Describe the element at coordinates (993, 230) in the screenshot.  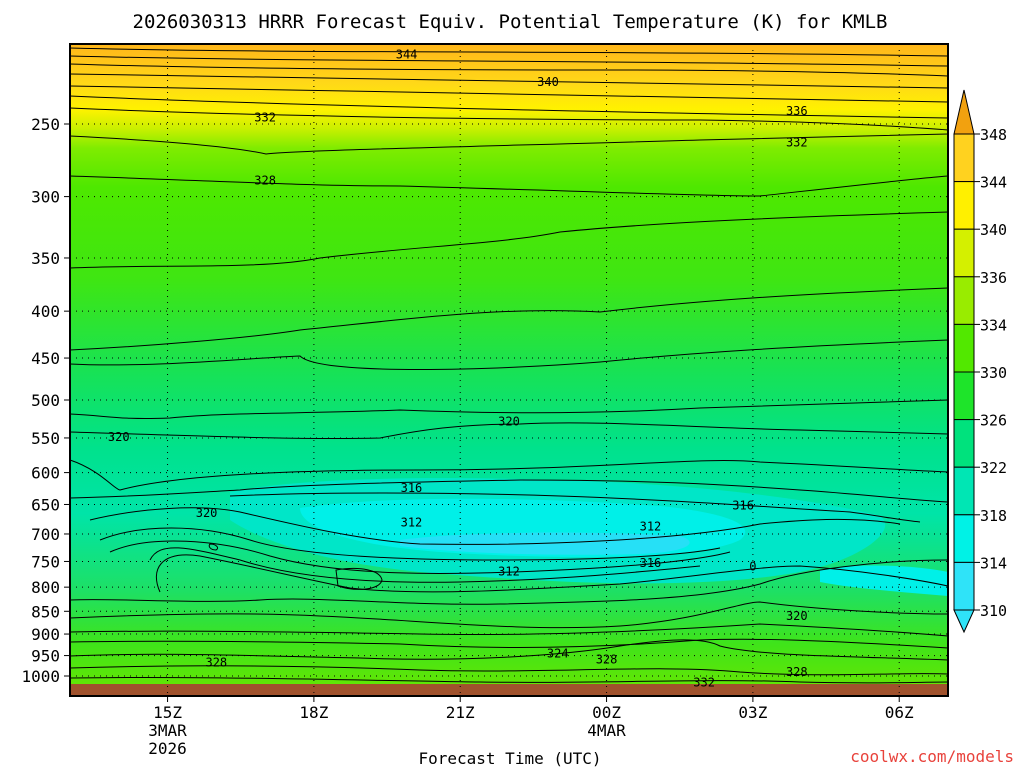
I see `colorbar-label: 340` at that location.